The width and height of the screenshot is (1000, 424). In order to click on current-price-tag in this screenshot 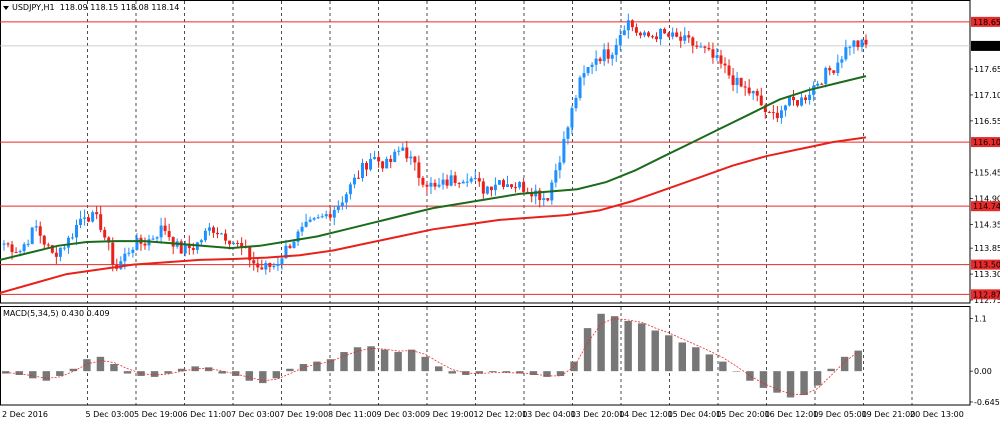, I will do `click(985, 45)`.